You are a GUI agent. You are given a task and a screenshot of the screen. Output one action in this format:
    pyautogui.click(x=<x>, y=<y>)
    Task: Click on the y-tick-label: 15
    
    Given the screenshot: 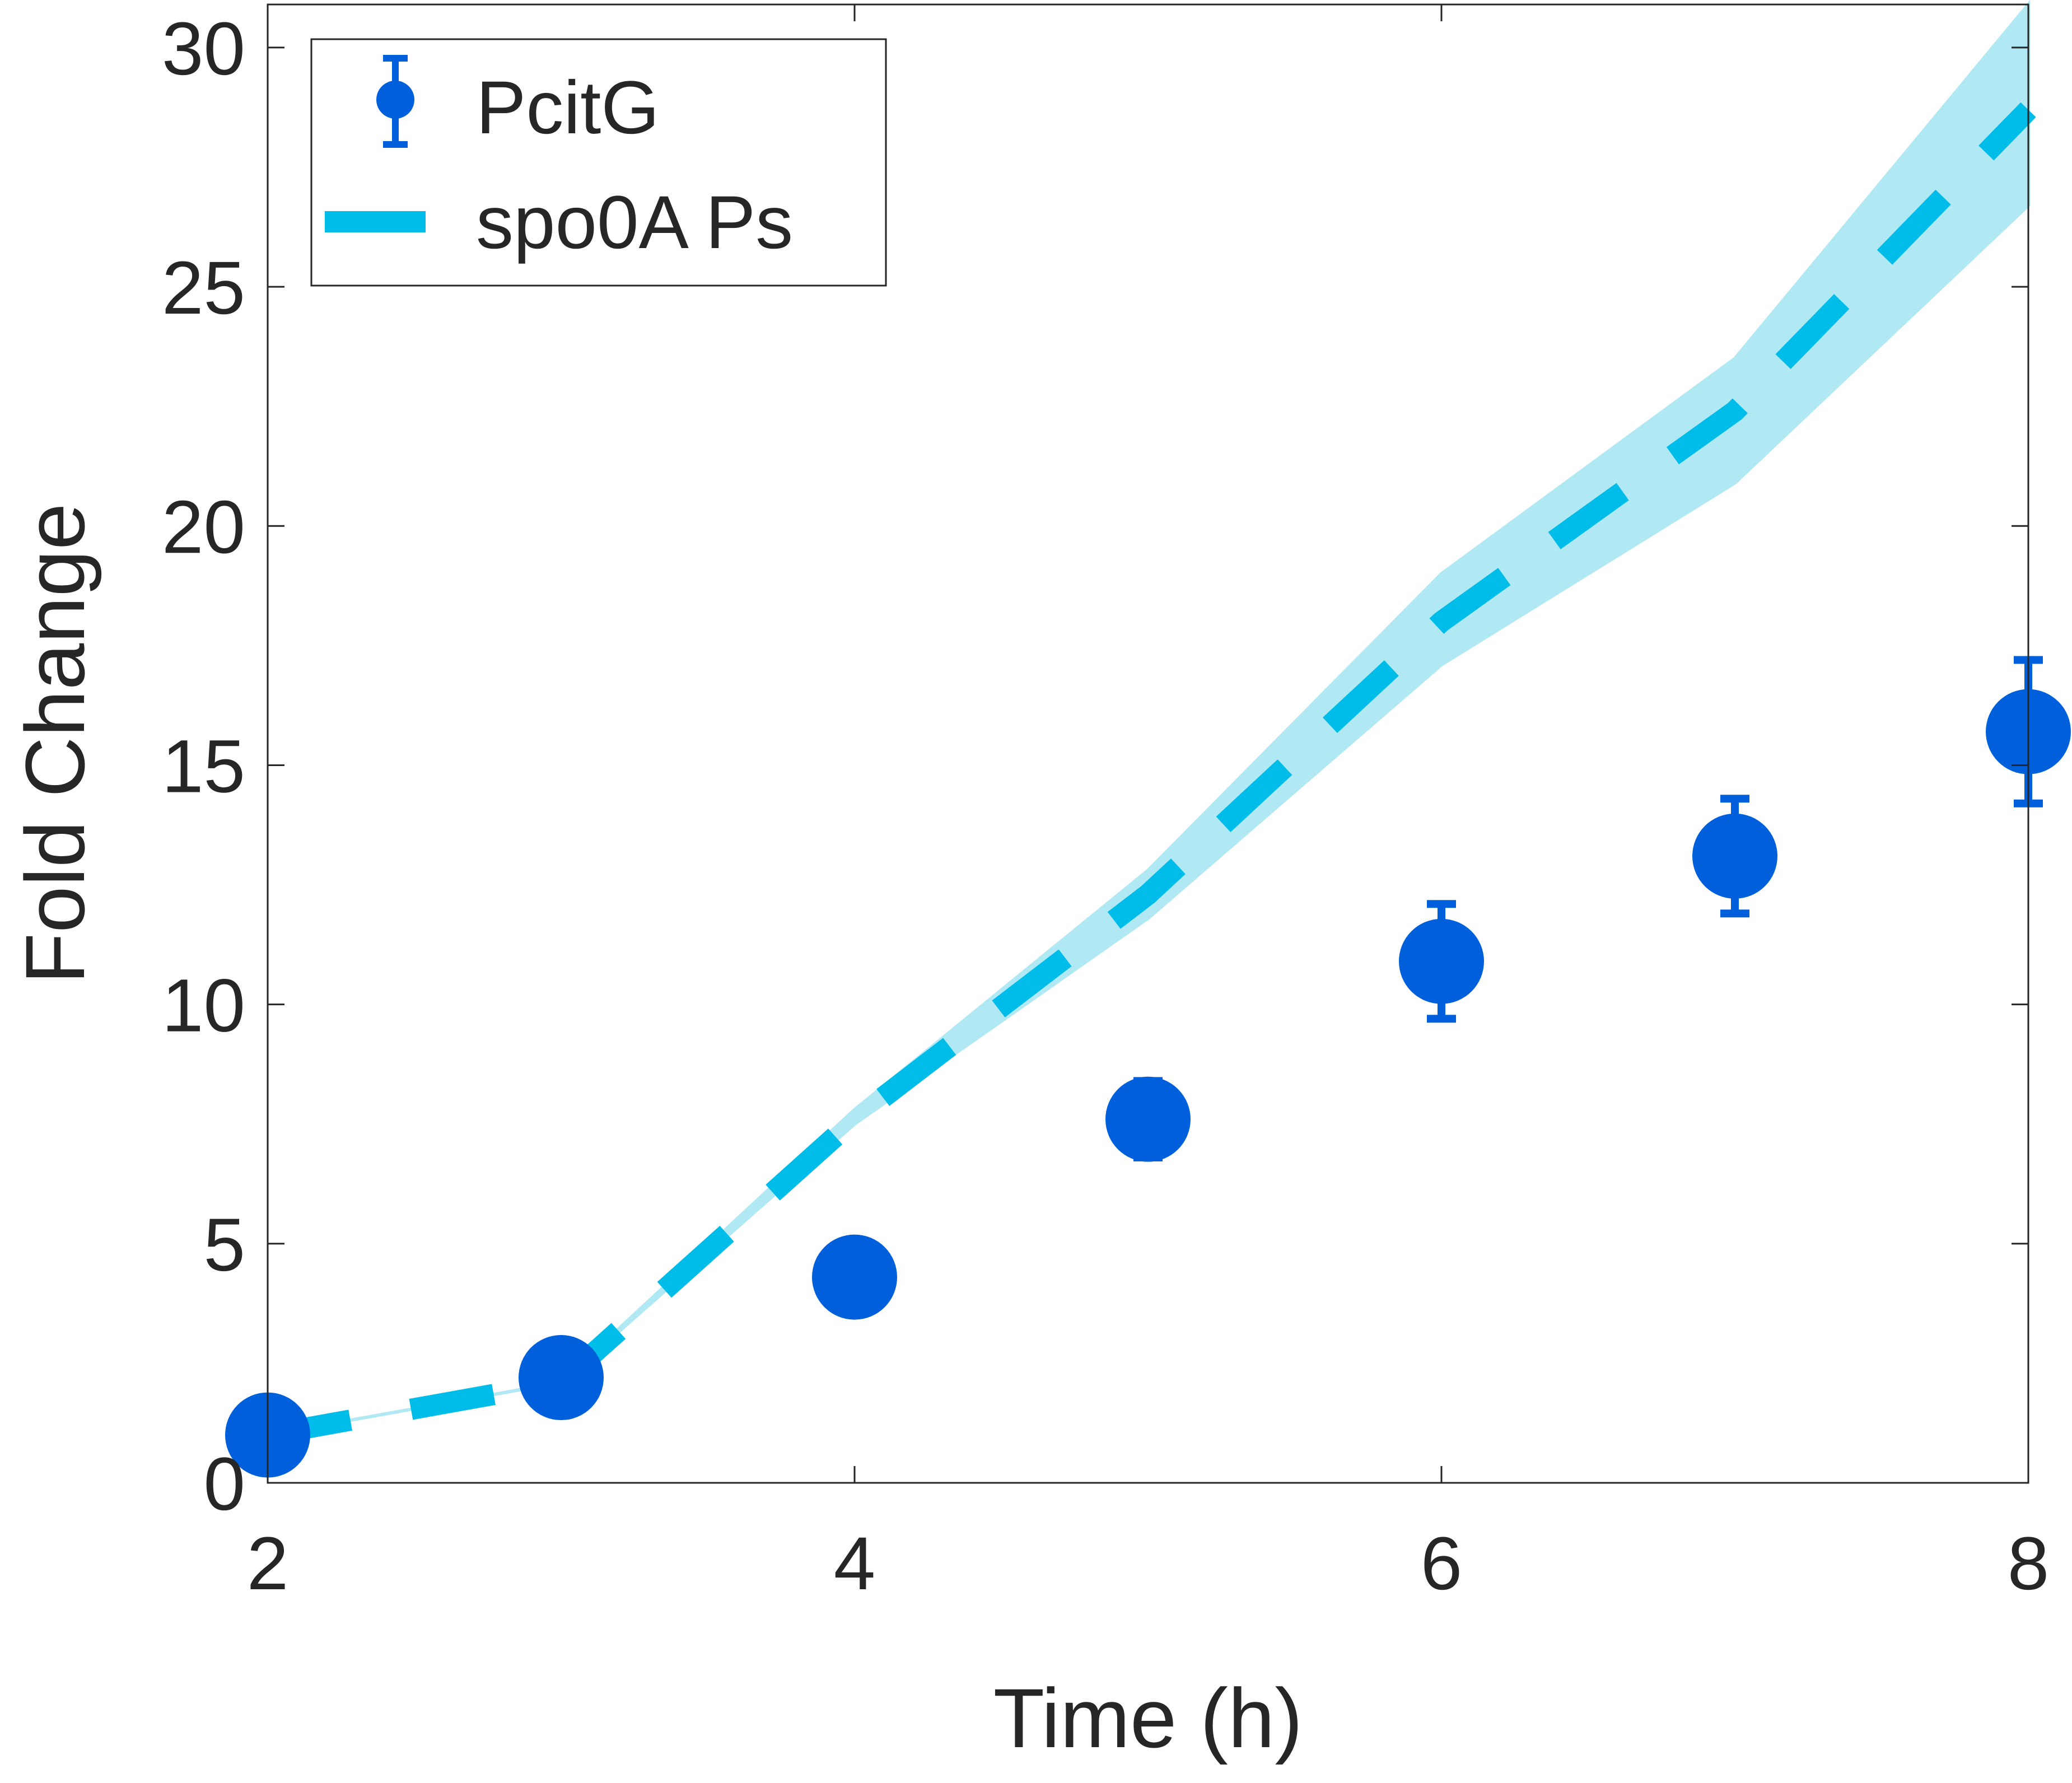 What is the action you would take?
    pyautogui.click(x=204, y=767)
    